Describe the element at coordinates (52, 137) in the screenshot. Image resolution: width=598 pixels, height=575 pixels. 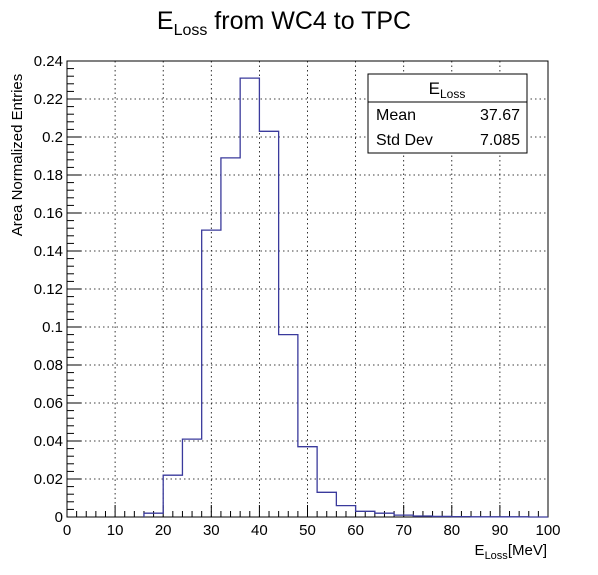
I see `y-tick-label: 0.2` at that location.